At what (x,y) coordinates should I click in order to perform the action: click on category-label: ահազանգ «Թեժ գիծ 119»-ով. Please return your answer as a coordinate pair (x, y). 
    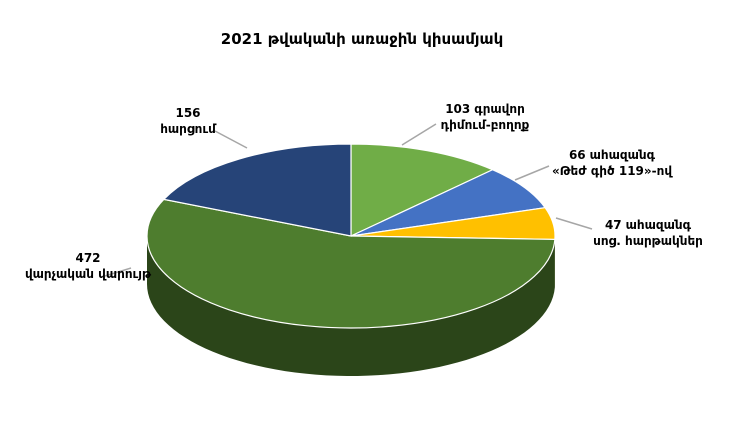
    Looking at the image, I should click on (612, 163).